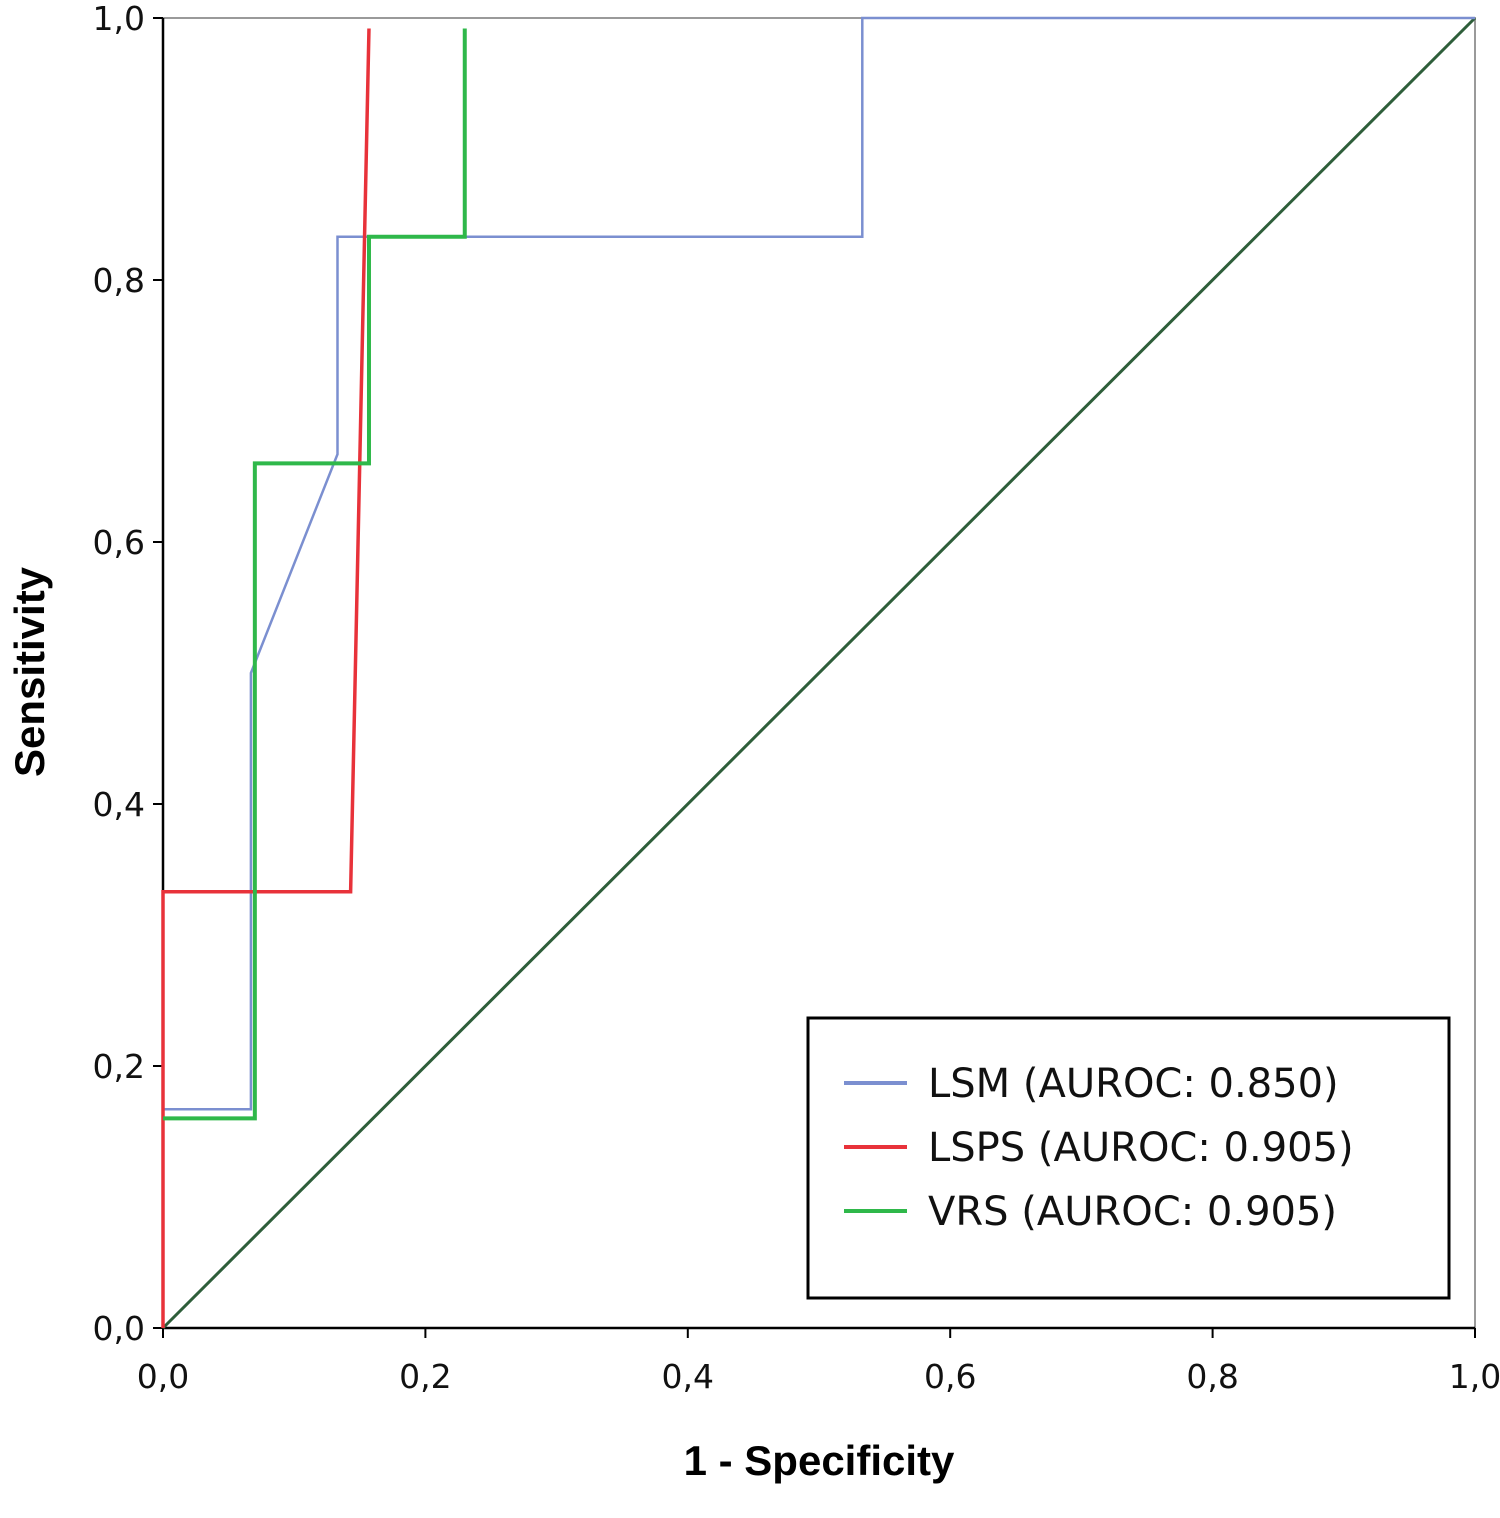  Describe the element at coordinates (129, 674) in the screenshot. I see `y-axis: 0,0 0,2 0,4 0,6 0,8 1,0` at that location.